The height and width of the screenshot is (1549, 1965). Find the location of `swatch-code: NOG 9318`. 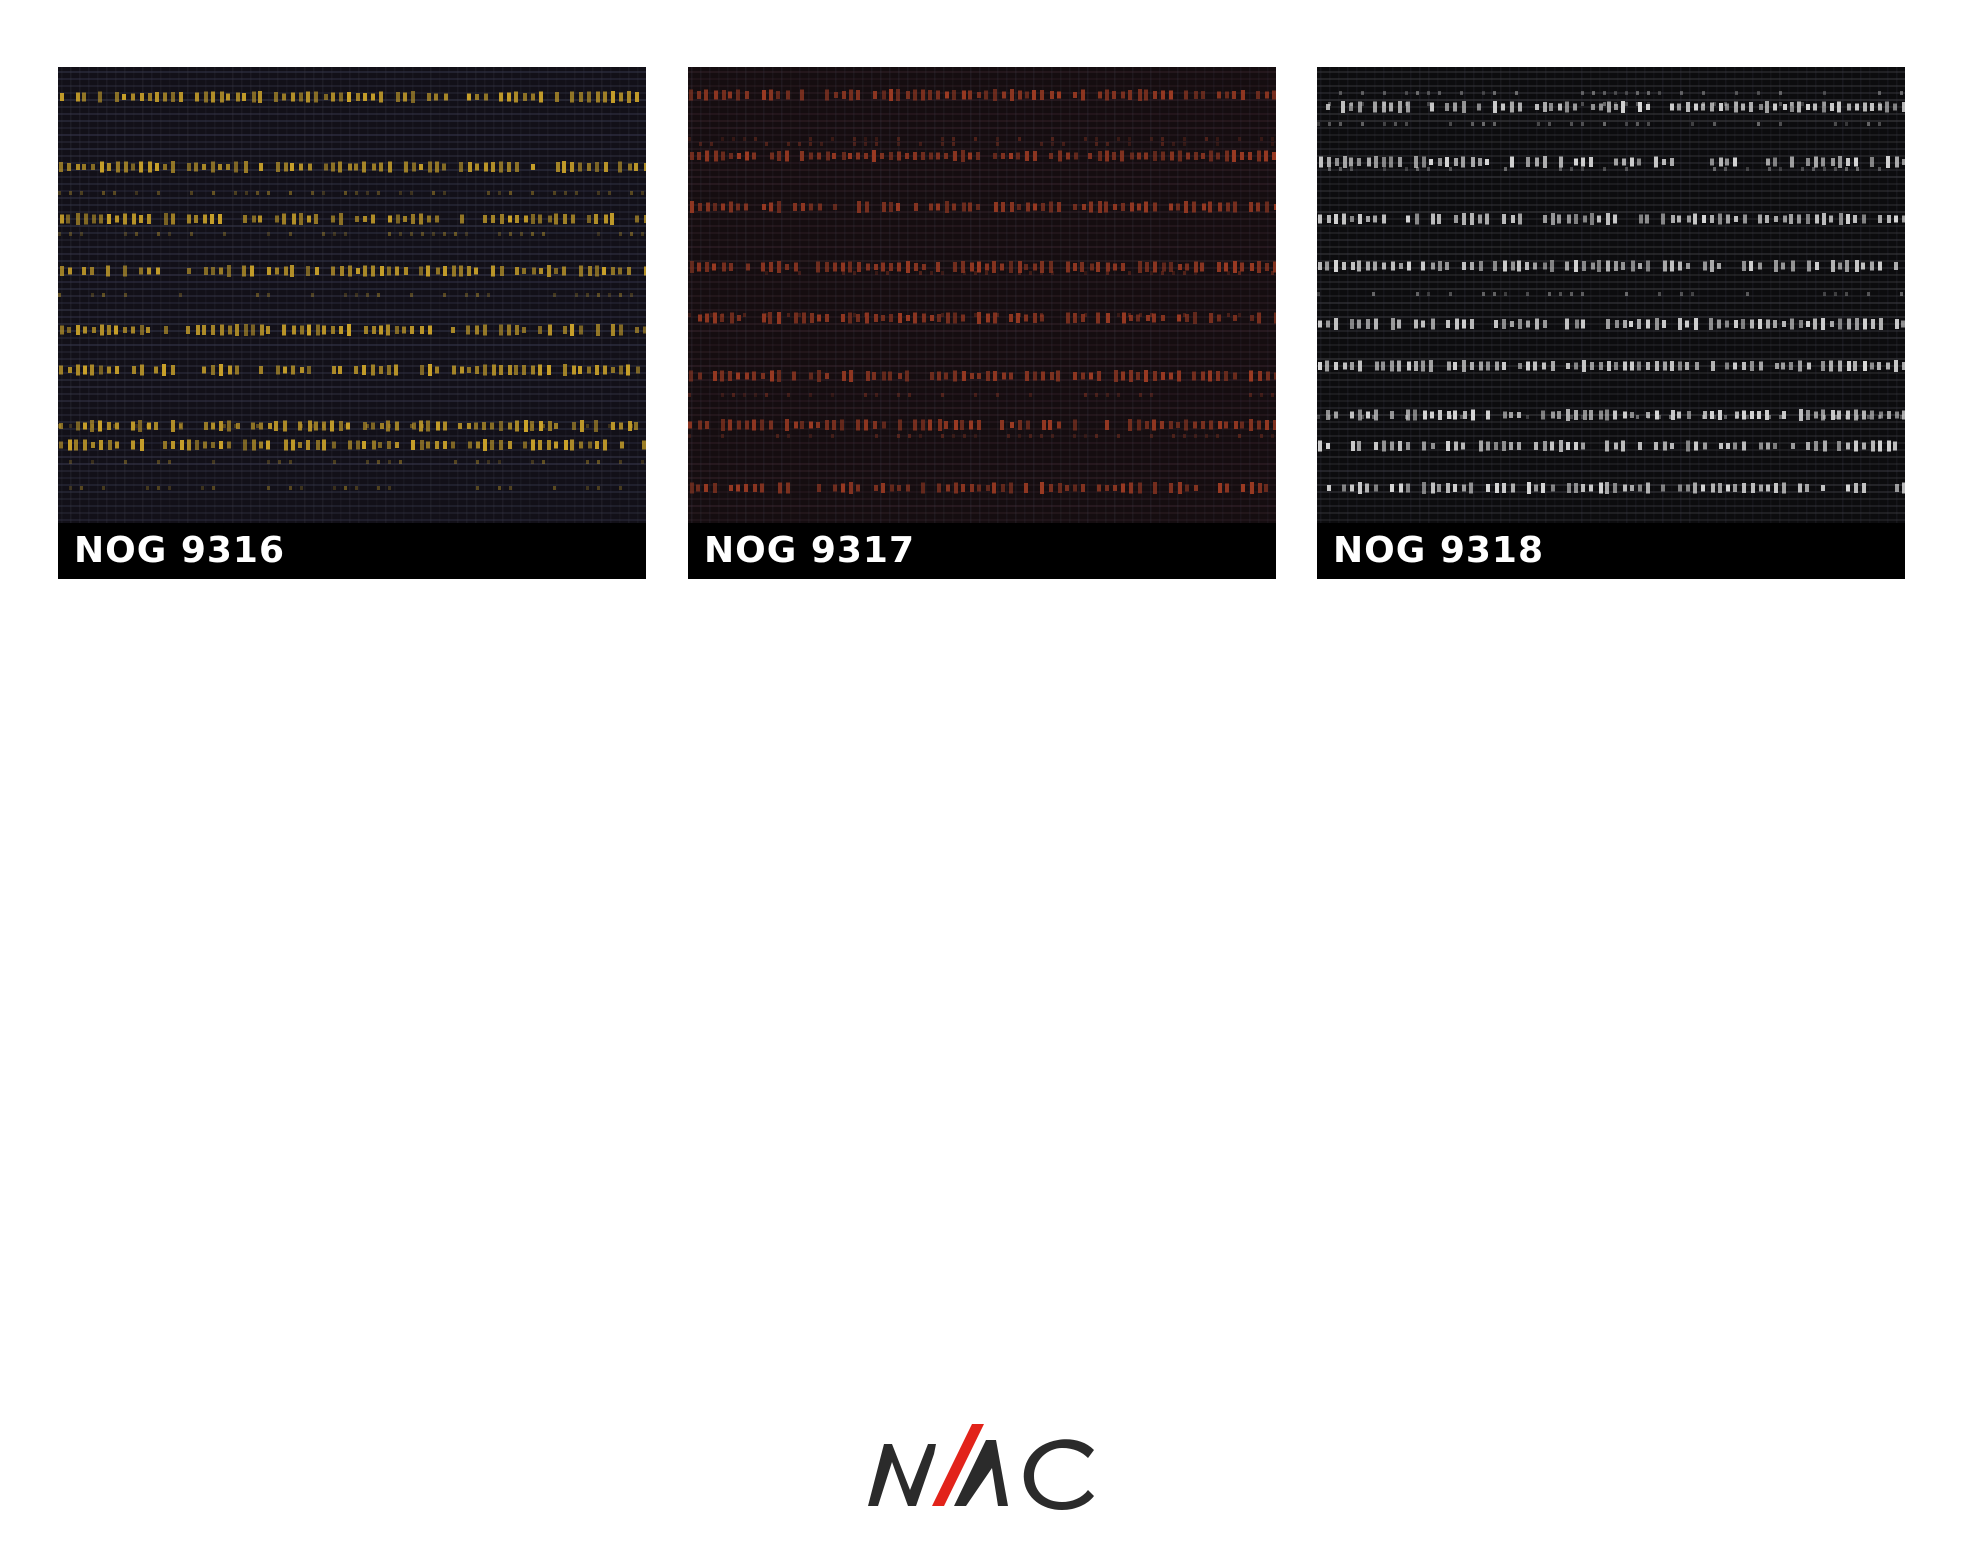

swatch-code: NOG 9318 is located at coordinates (1439, 550).